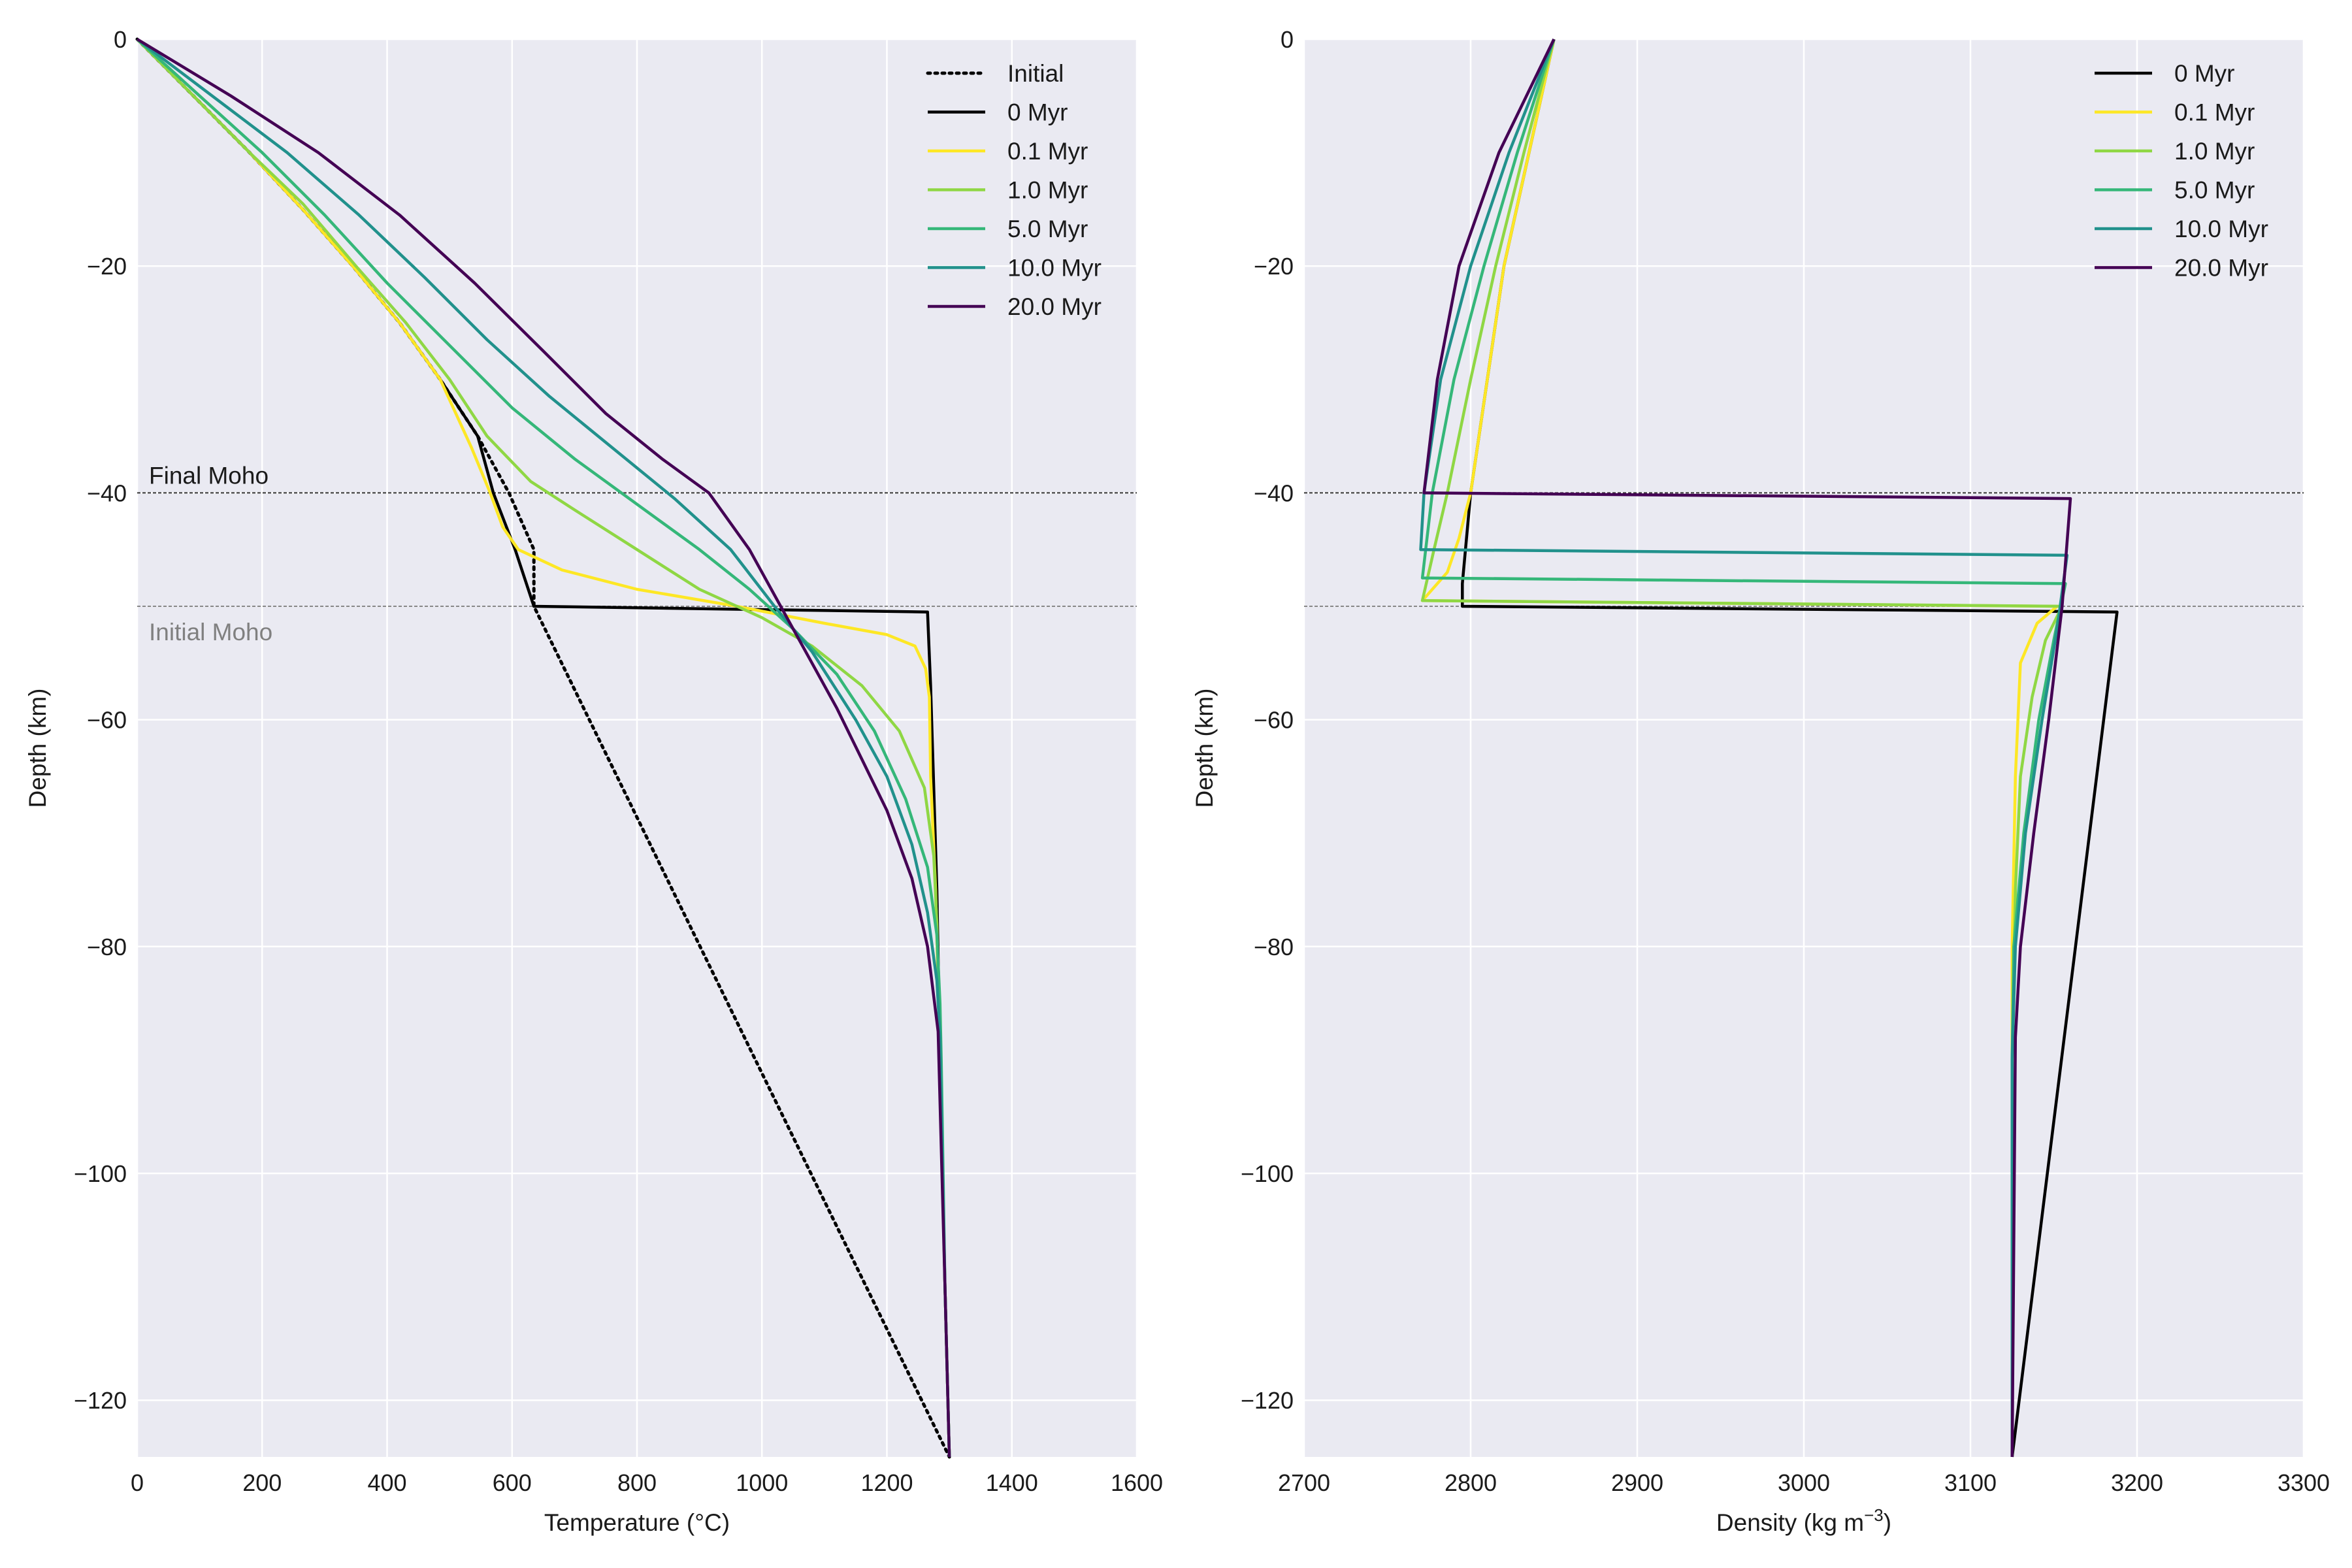  Describe the element at coordinates (1471, 1482) in the screenshot. I see `x-tick-label: 2800` at that location.